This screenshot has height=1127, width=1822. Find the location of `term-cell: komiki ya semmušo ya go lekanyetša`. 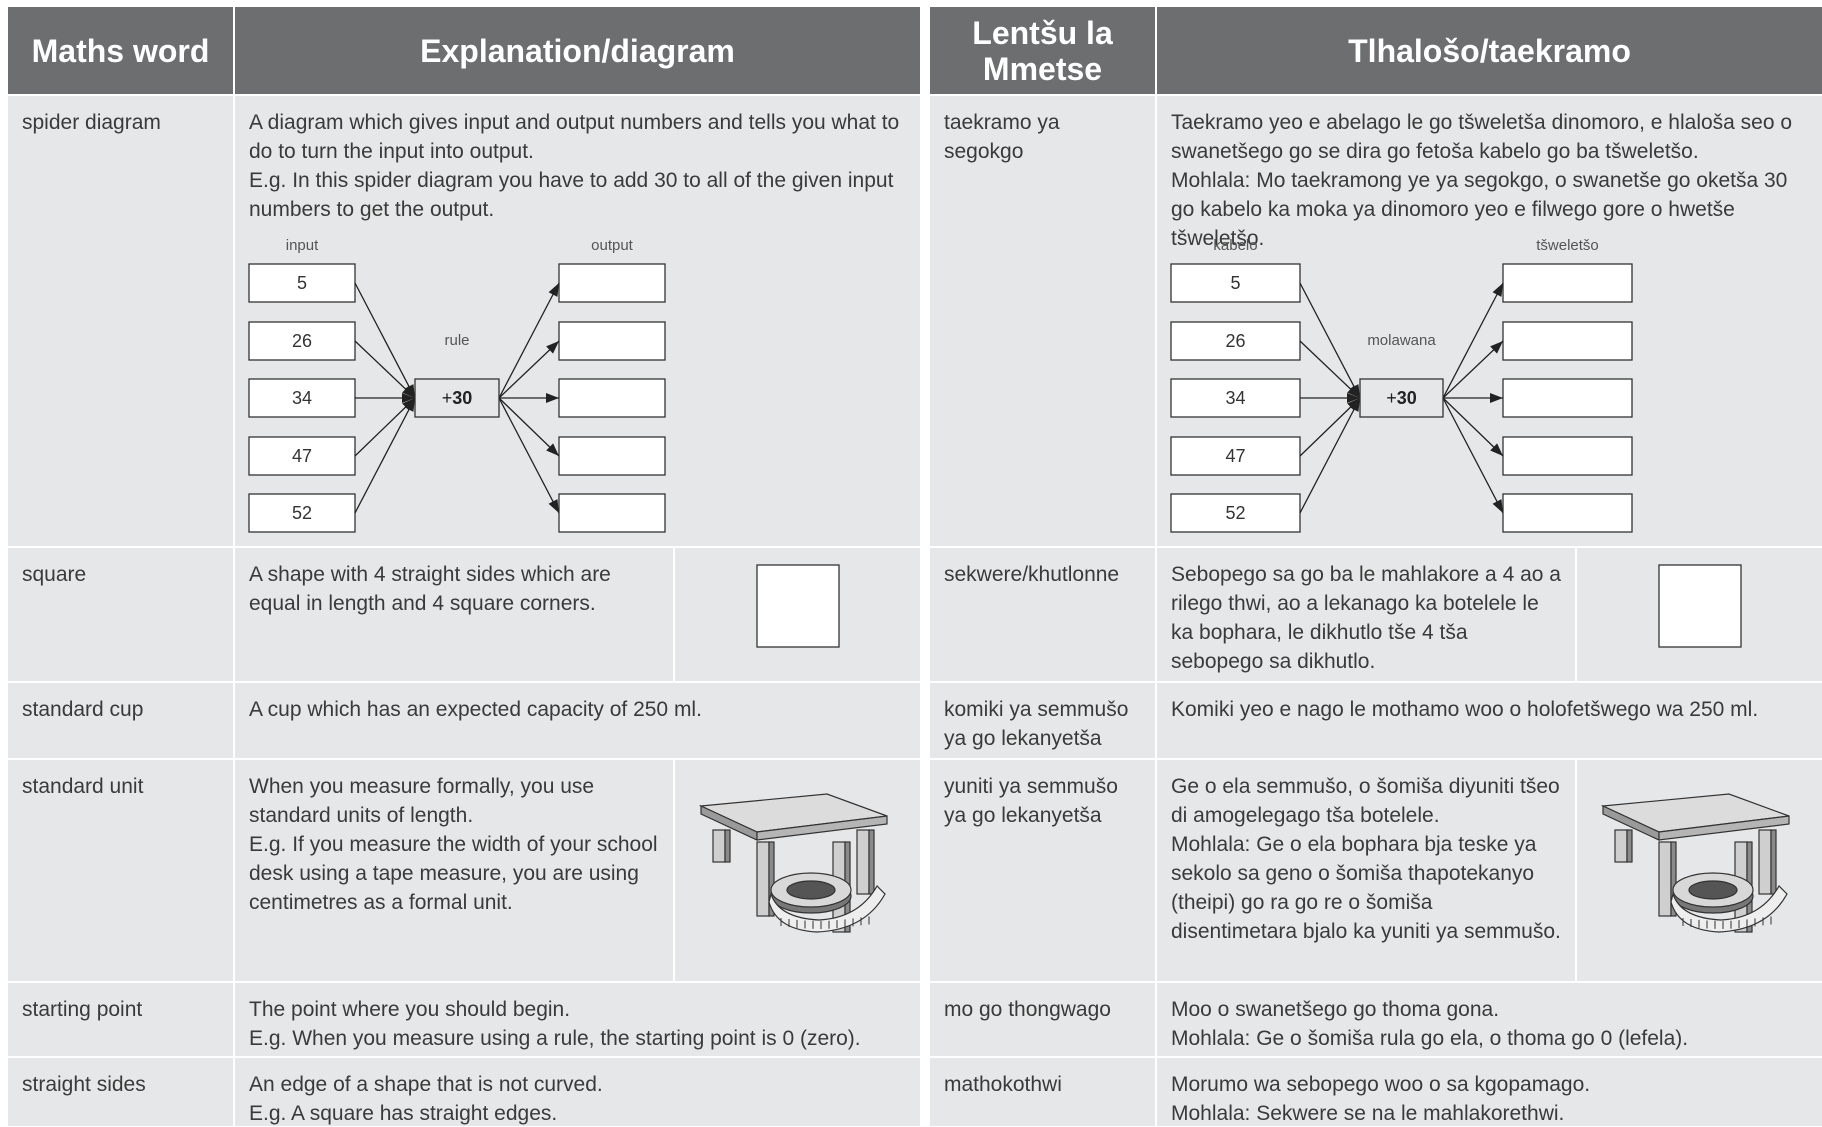

term-cell: komiki ya semmušo ya go lekanyetša is located at coordinates (1042, 720).